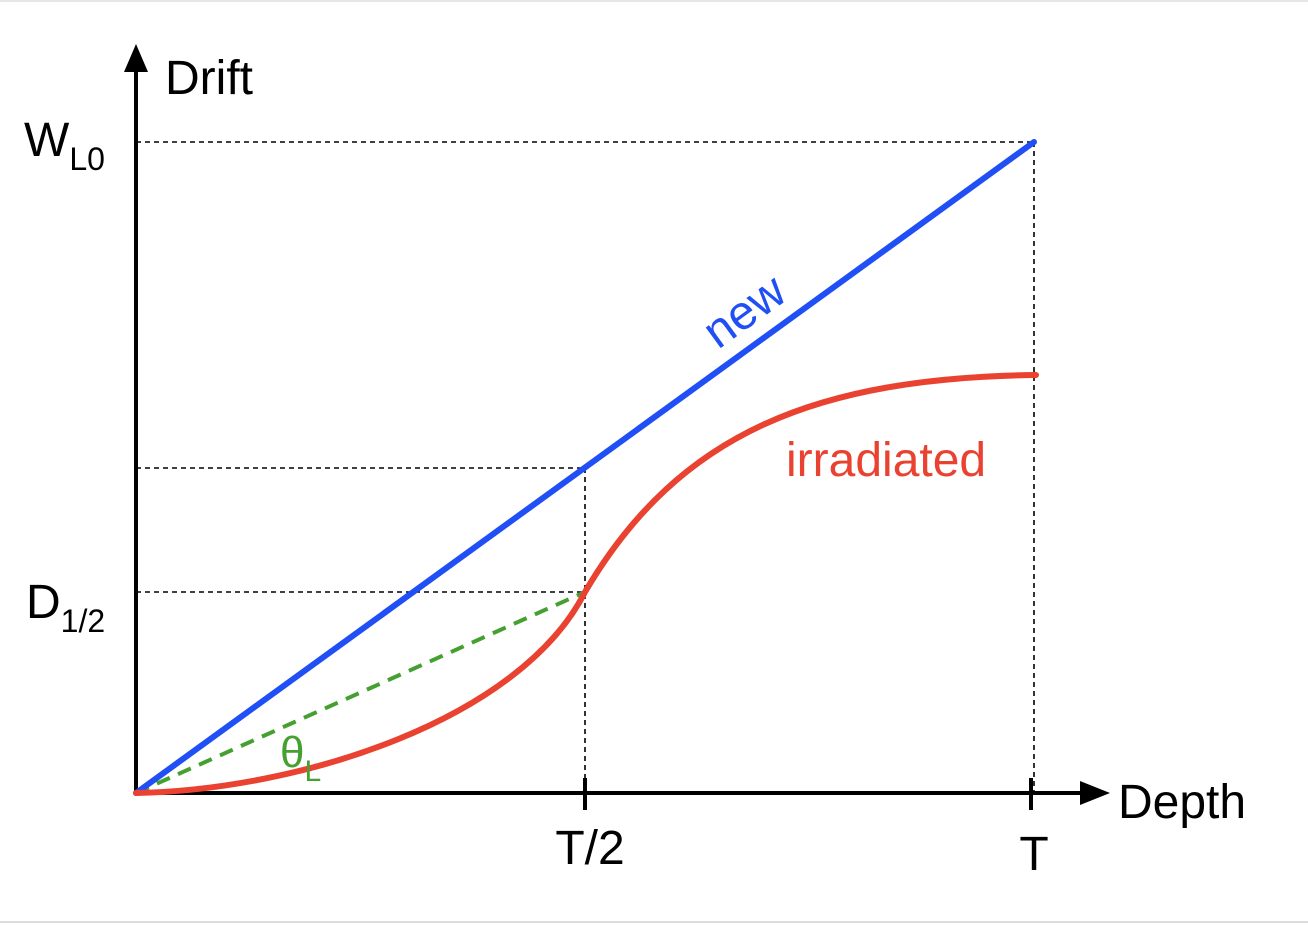 The image size is (1308, 926). I want to click on d-half-label-sub: 1/2, so click(83, 621).